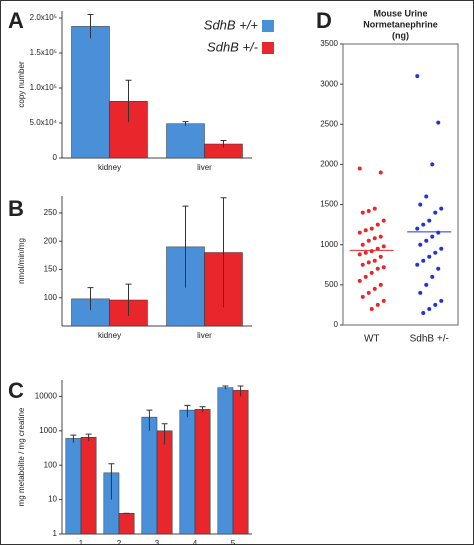  I want to click on y-tick-label: 150, so click(51, 269).